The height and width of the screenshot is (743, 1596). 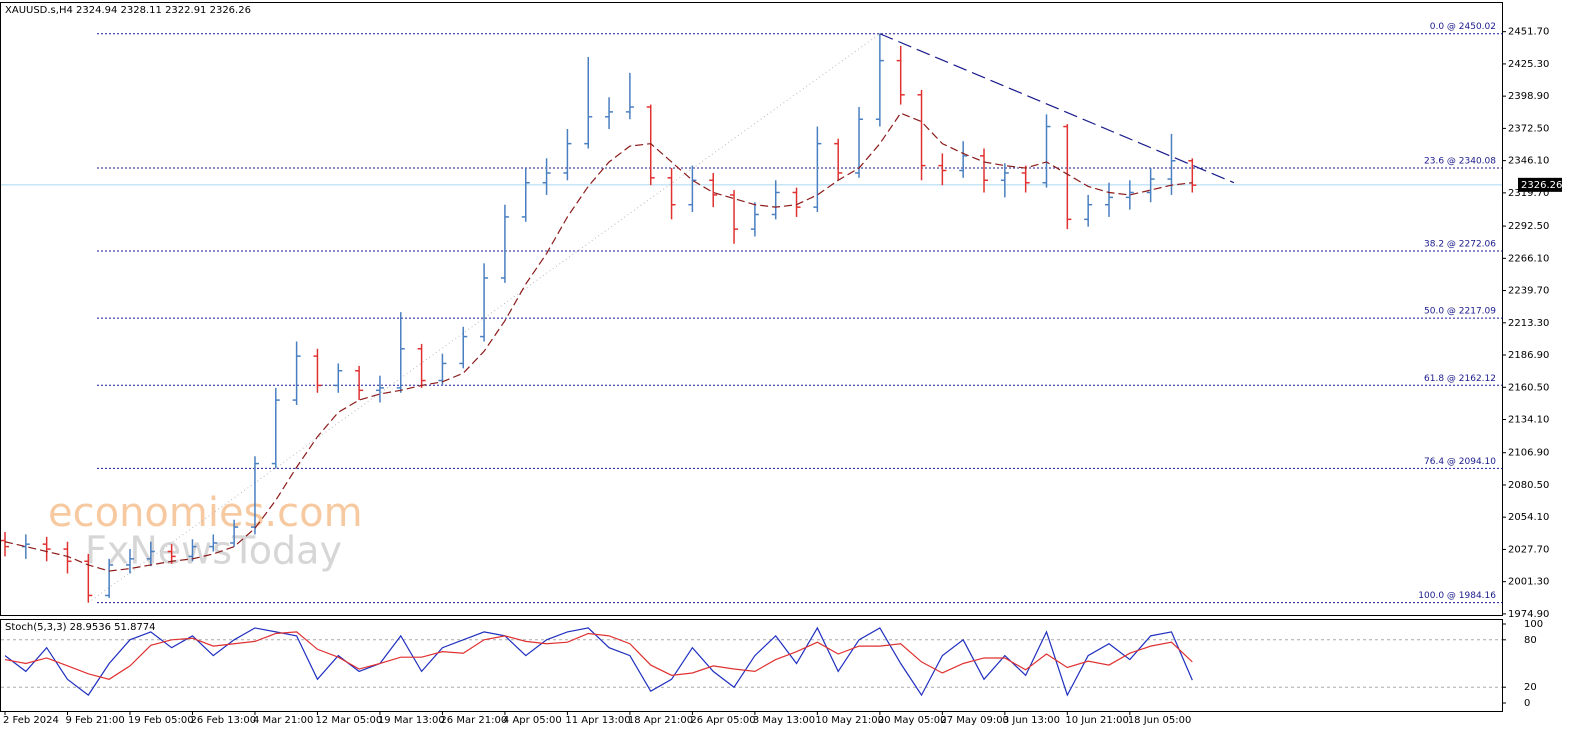 I want to click on x-tick-label: 3 May 13:00, so click(x=784, y=720).